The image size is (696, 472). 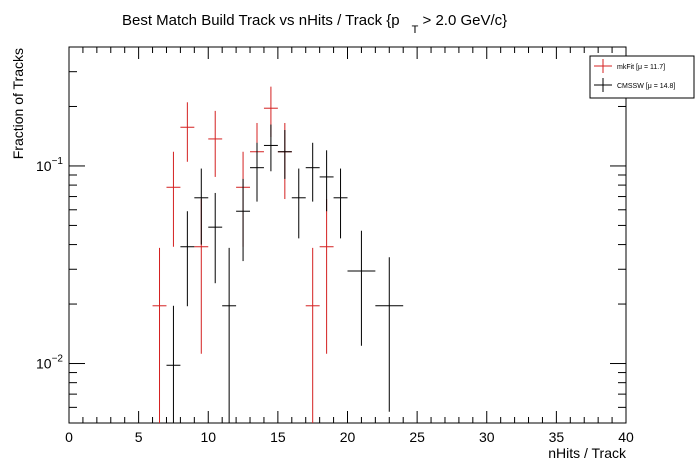 What do you see at coordinates (139, 437) in the screenshot?
I see `x-tick-label: 5` at bounding box center [139, 437].